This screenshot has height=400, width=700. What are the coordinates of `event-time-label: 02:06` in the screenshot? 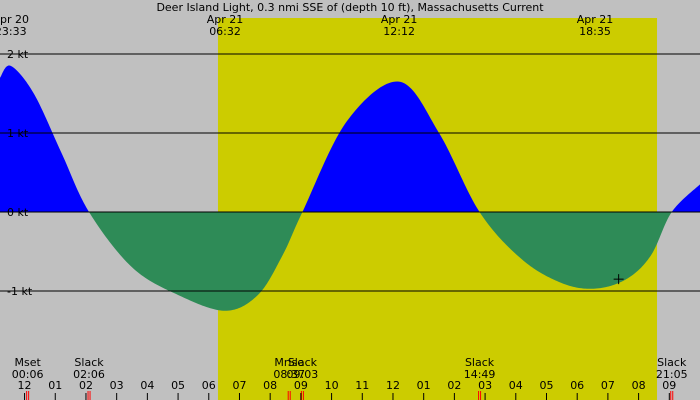 It's located at (89, 374).